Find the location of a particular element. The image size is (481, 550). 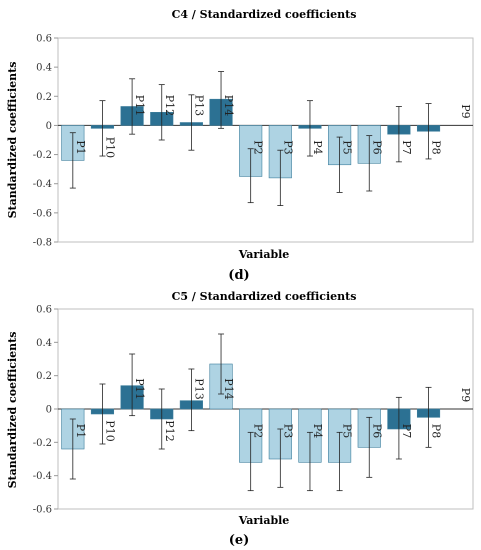

y-tick-label: -0.8 is located at coordinates (42, 243).